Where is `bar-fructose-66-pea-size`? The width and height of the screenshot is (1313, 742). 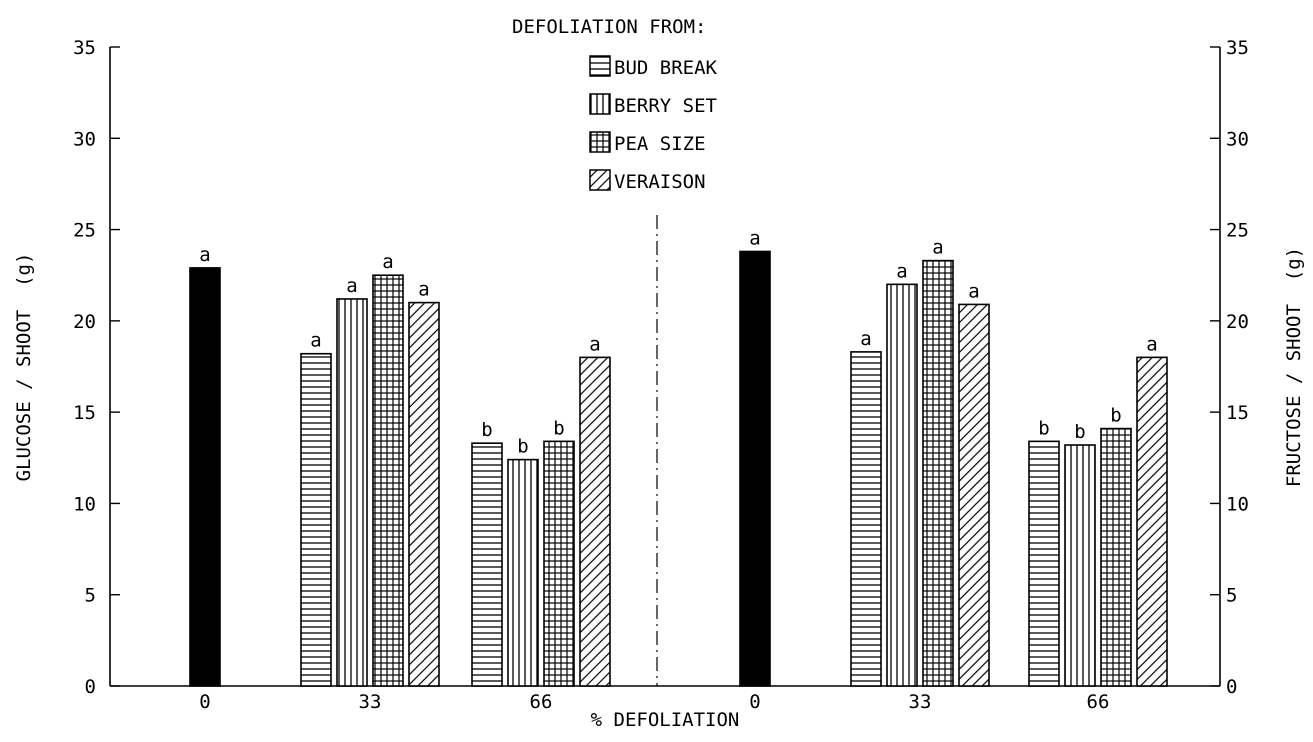
bar-fructose-66-pea-size is located at coordinates (1116, 557).